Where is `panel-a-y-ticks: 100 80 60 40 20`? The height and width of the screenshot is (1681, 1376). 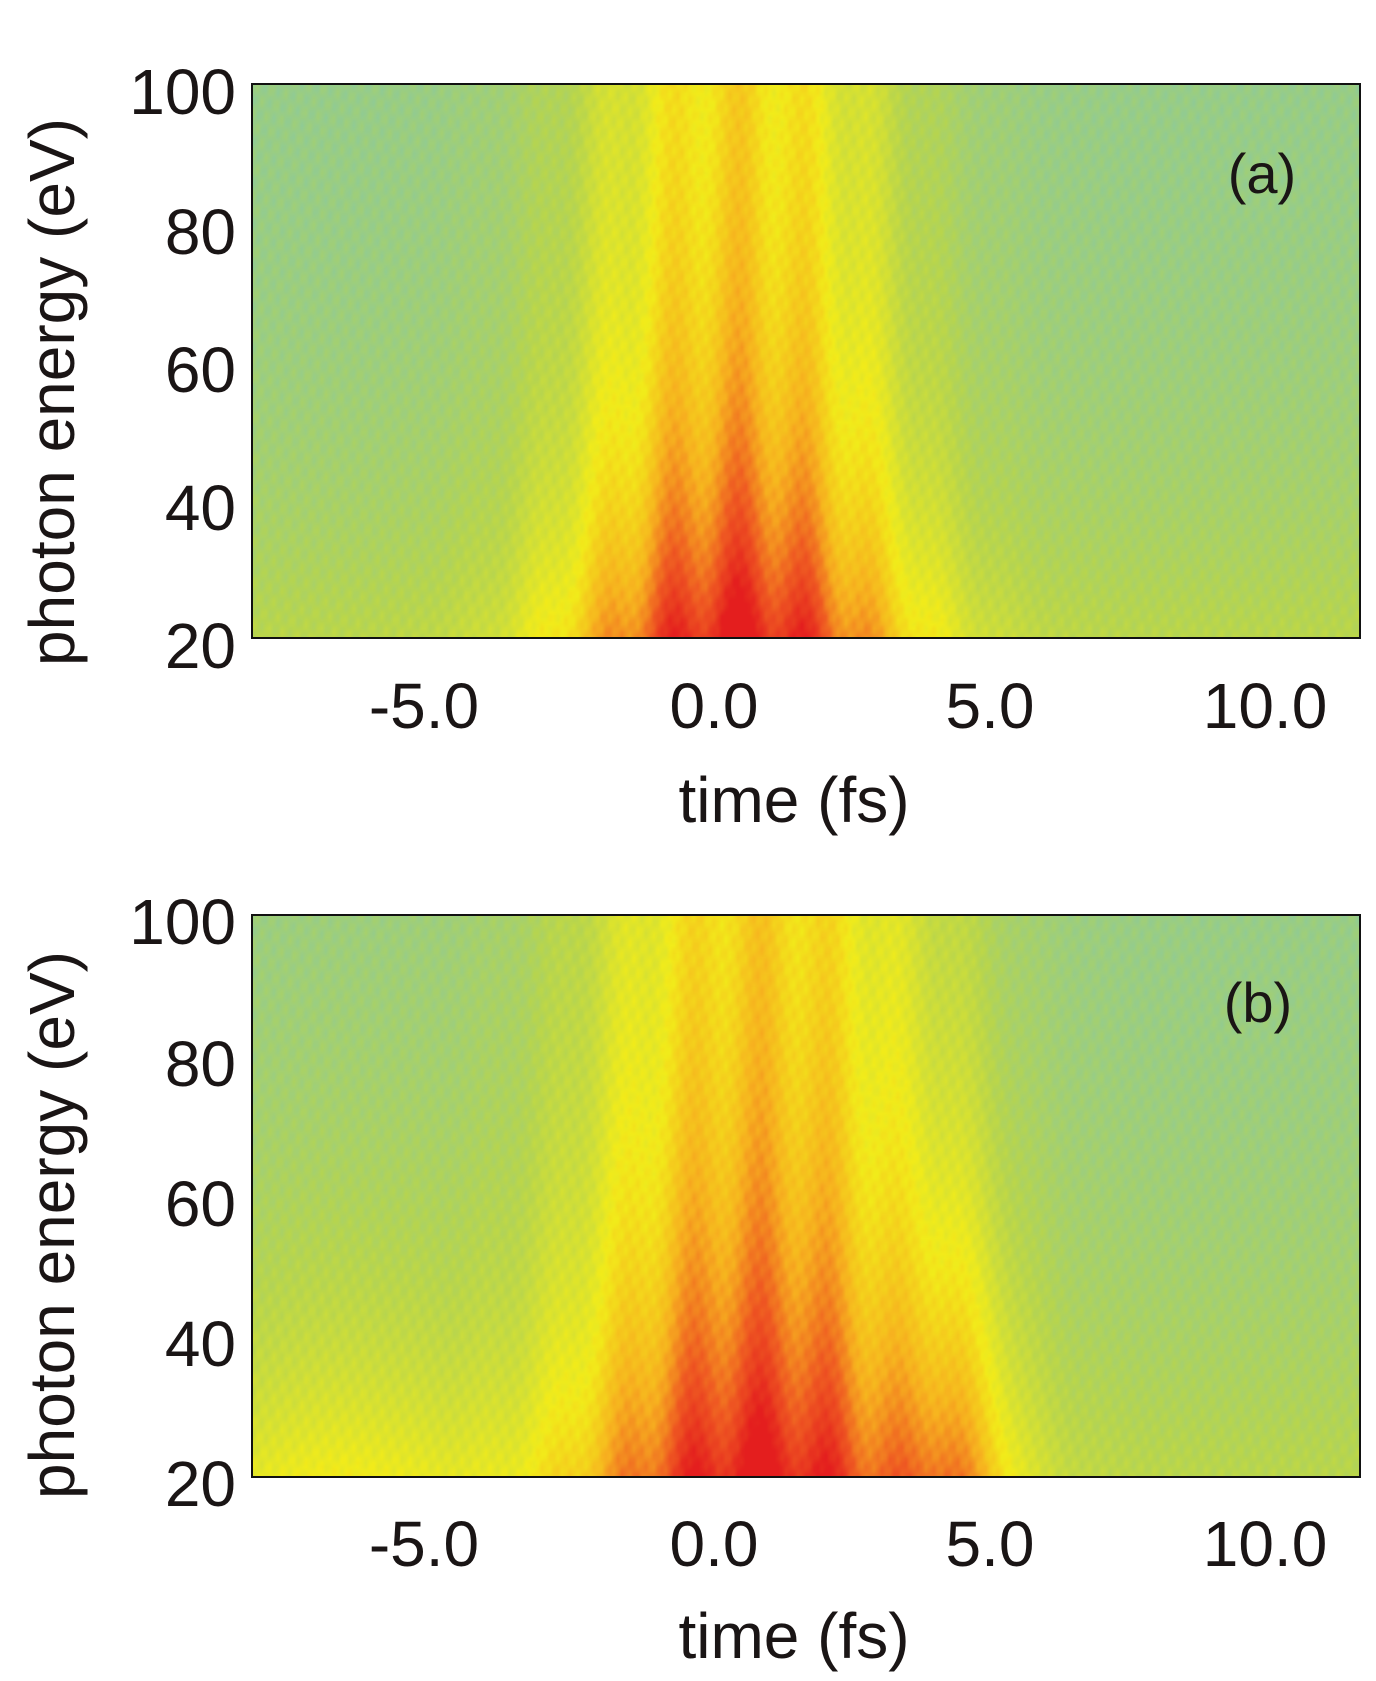
panel-a-y-ticks: 100 80 60 40 20 is located at coordinates (182, 369).